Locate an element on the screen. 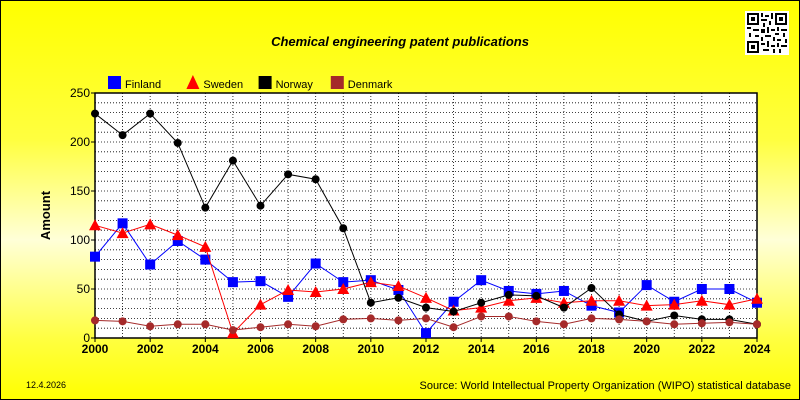  qr-code-icon is located at coordinates (767, 33).